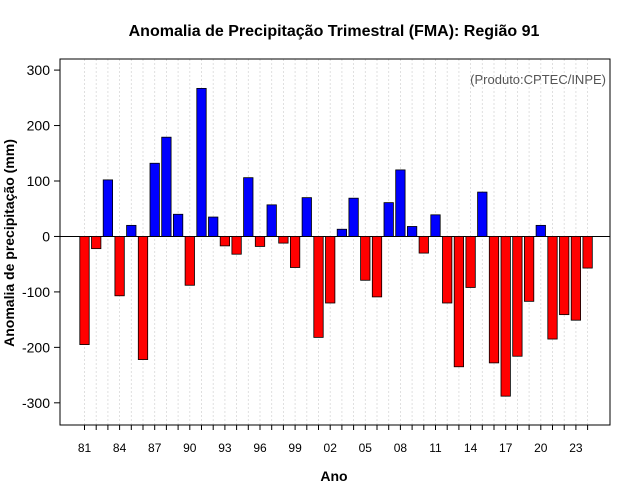 Image resolution: width=640 pixels, height=500 pixels. What do you see at coordinates (36, 347) in the screenshot?
I see `y-tick-label: -200` at bounding box center [36, 347].